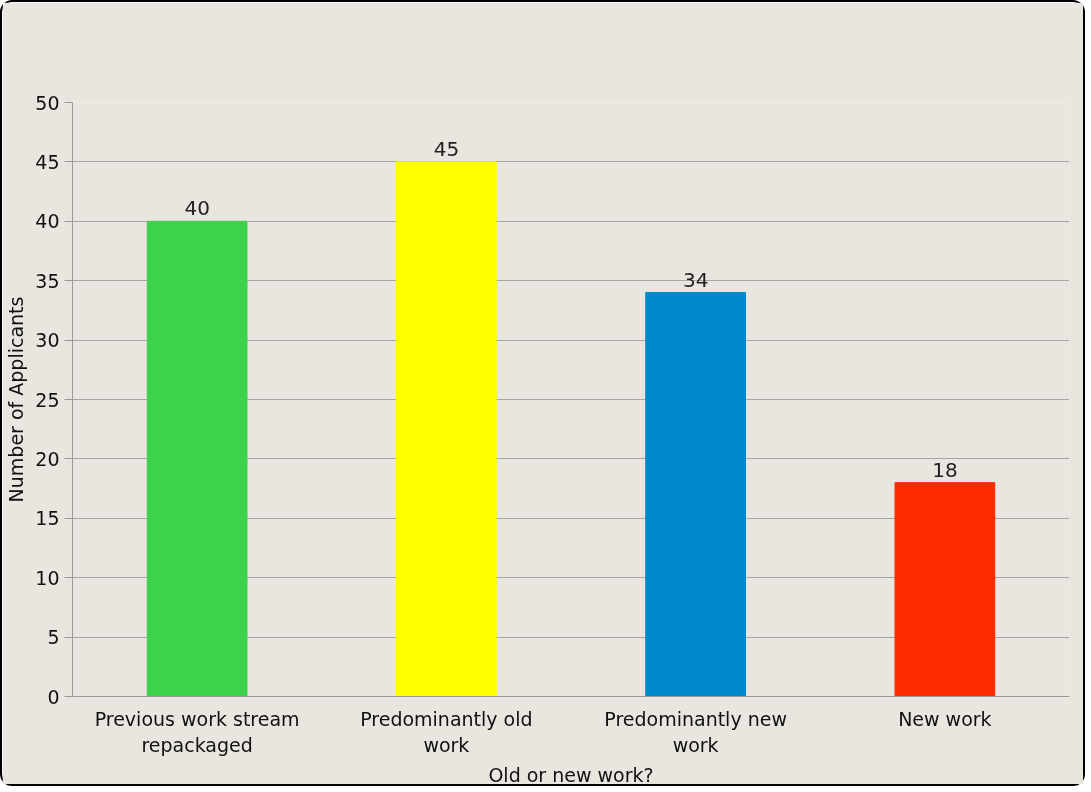 Image resolution: width=1091 pixels, height=792 pixels. What do you see at coordinates (695, 279) in the screenshot?
I see `data-label: 34` at bounding box center [695, 279].